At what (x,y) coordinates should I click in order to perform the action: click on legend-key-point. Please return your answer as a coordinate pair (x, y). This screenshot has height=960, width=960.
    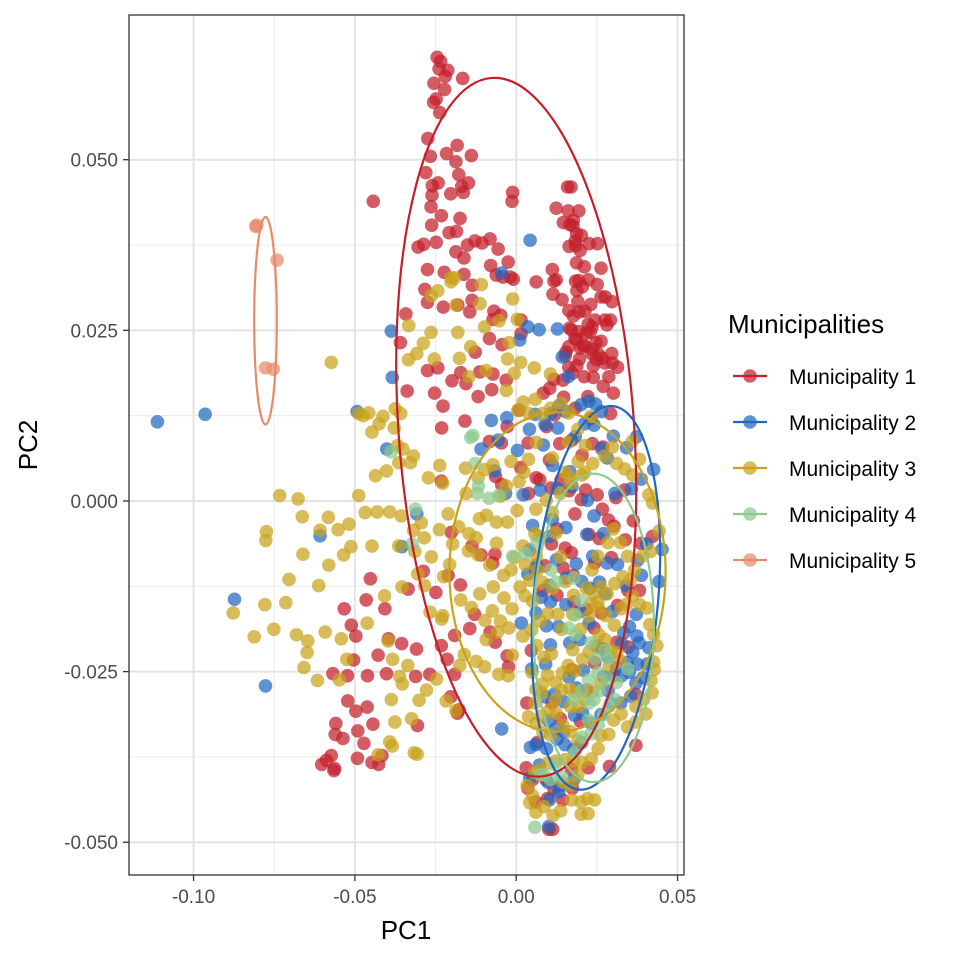
    Looking at the image, I should click on (750, 560).